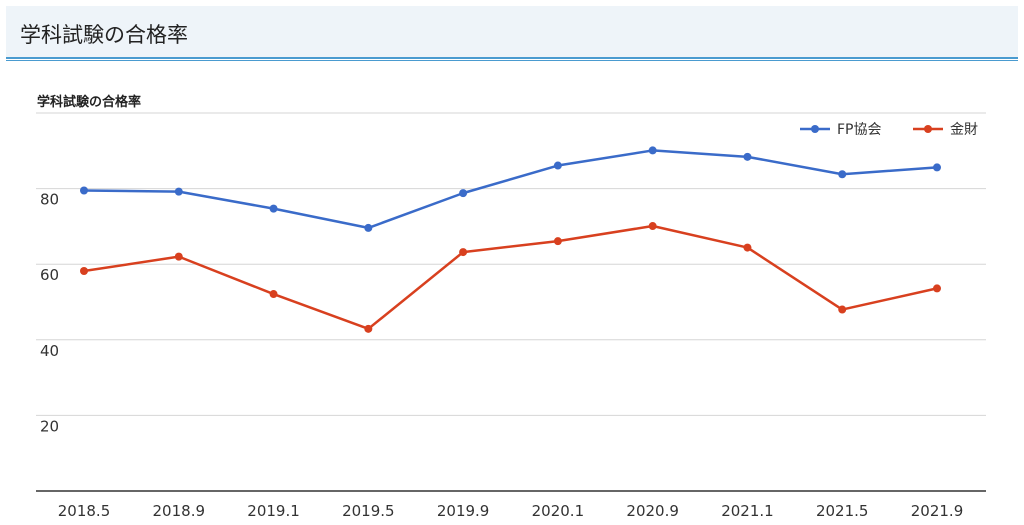 This screenshot has height=525, width=1024. What do you see at coordinates (49, 351) in the screenshot?
I see `y-tick-label: 40` at bounding box center [49, 351].